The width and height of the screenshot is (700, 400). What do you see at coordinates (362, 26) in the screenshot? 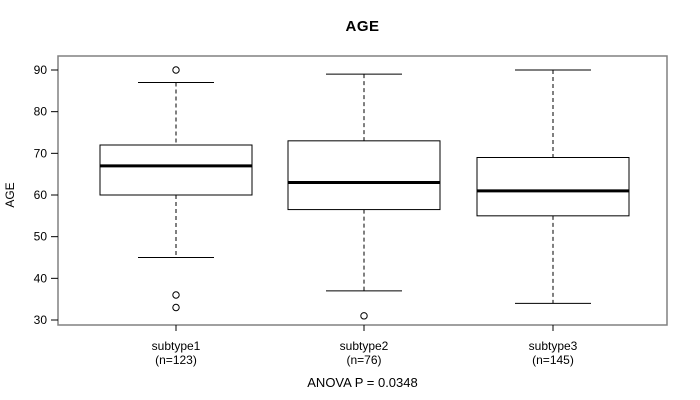
I see `chart-title: AGE` at bounding box center [362, 26].